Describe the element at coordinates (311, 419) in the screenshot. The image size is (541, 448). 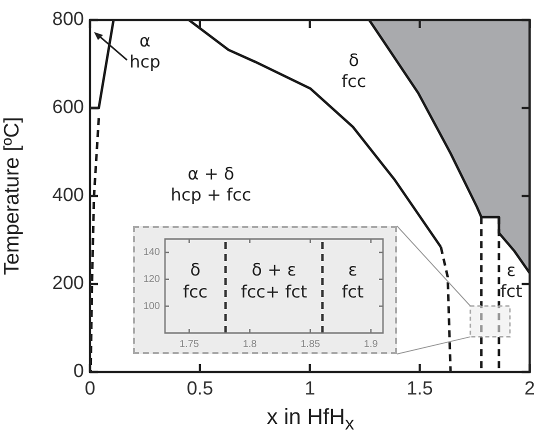
I see `x-axis-title: x in HfH$_{x}$` at that location.